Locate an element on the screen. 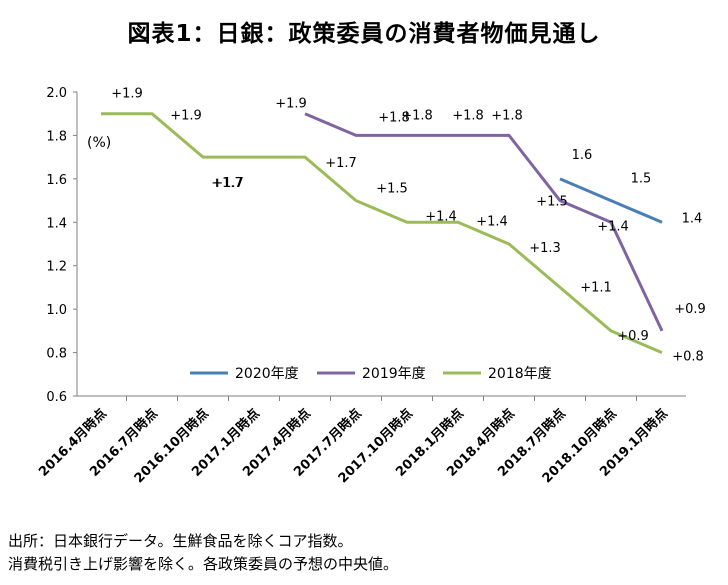 Image resolution: width=728 pixels, height=585 pixels. y-tick-label: 1.0 is located at coordinates (56, 310).